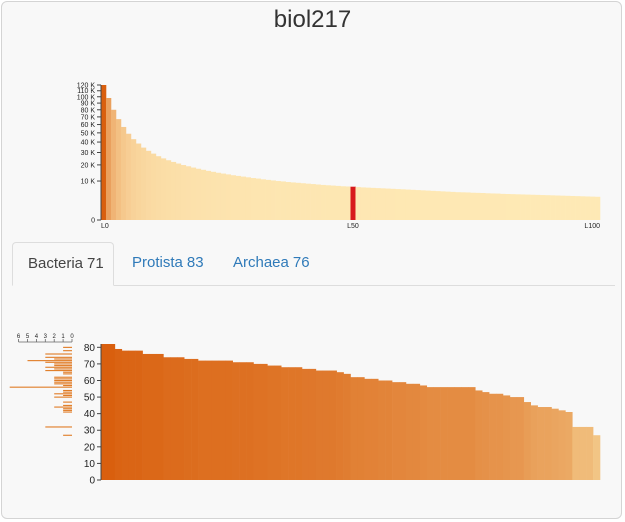  I want to click on y-tick-label: 90 K, so click(88, 104).